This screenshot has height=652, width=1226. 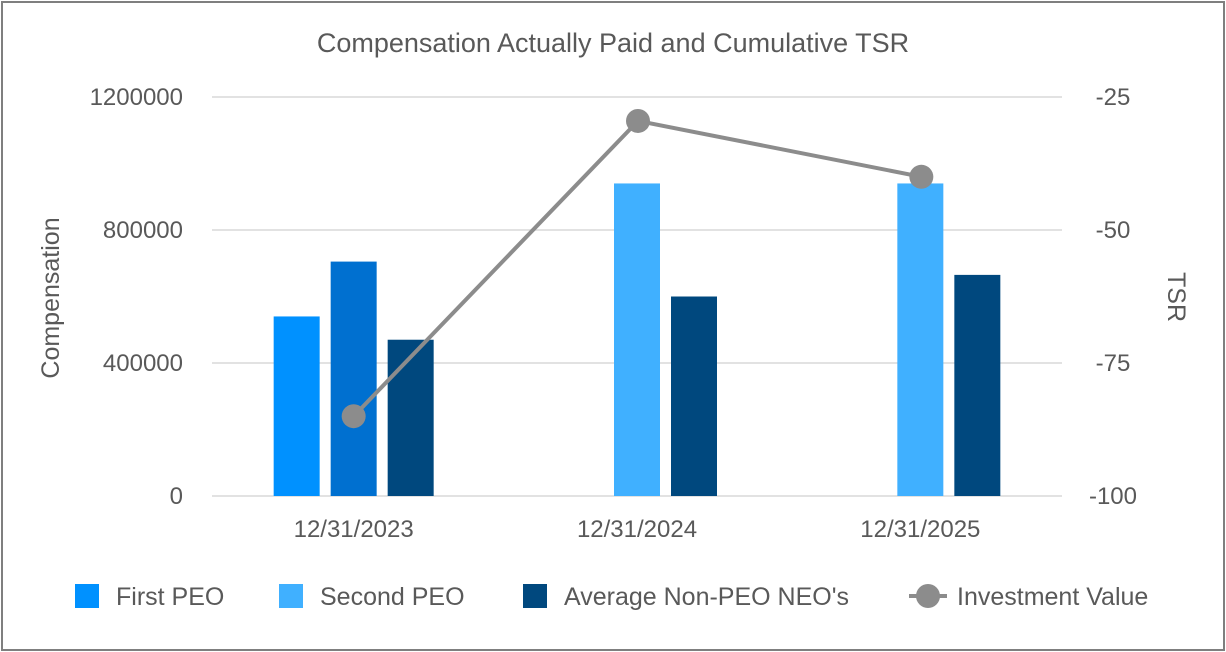 I want to click on x-tick-label: 12/31/2024, so click(x=637, y=529).